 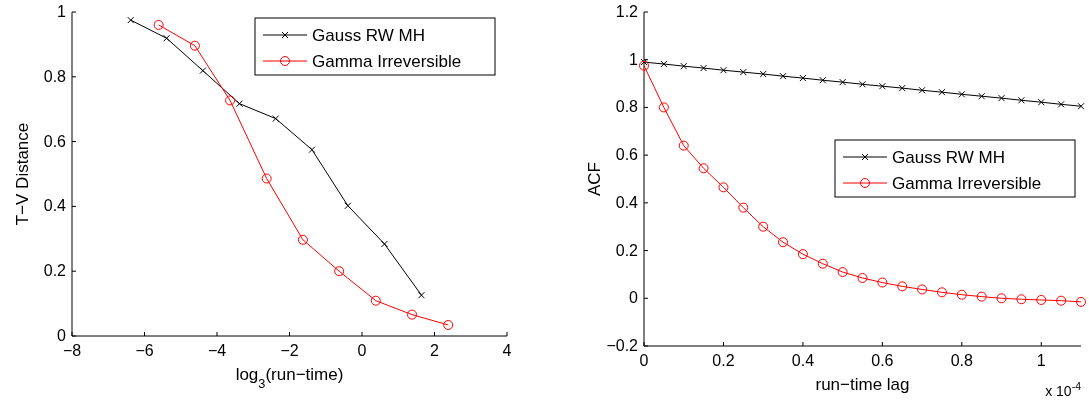 What do you see at coordinates (622, 345) in the screenshot?
I see `y-tick-label: −0.2` at bounding box center [622, 345].